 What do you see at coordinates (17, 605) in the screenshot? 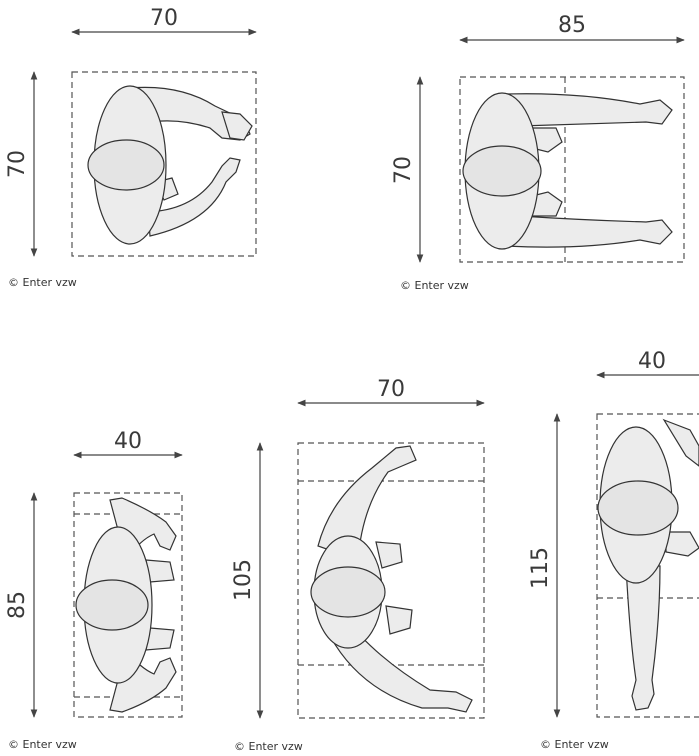
I see `height-label: 85` at bounding box center [17, 605].